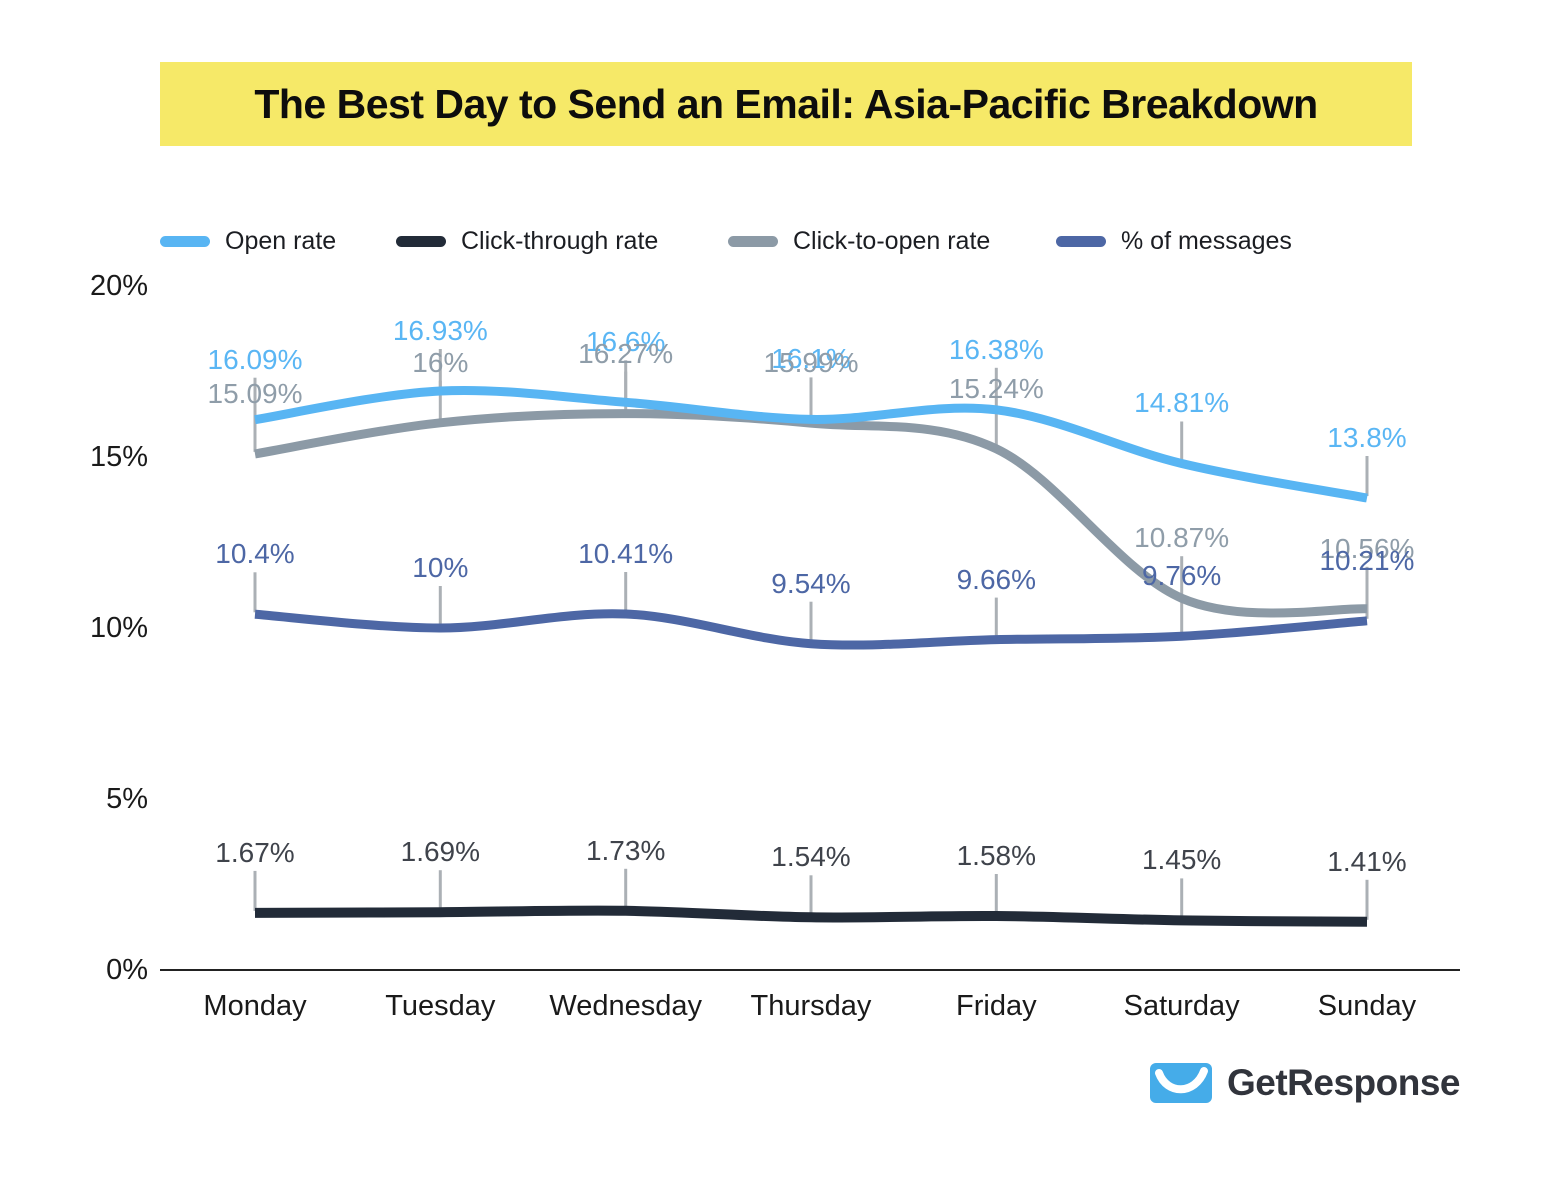  Describe the element at coordinates (625, 1006) in the screenshot. I see `x-axis-label-wednesday: Wednesday` at that location.